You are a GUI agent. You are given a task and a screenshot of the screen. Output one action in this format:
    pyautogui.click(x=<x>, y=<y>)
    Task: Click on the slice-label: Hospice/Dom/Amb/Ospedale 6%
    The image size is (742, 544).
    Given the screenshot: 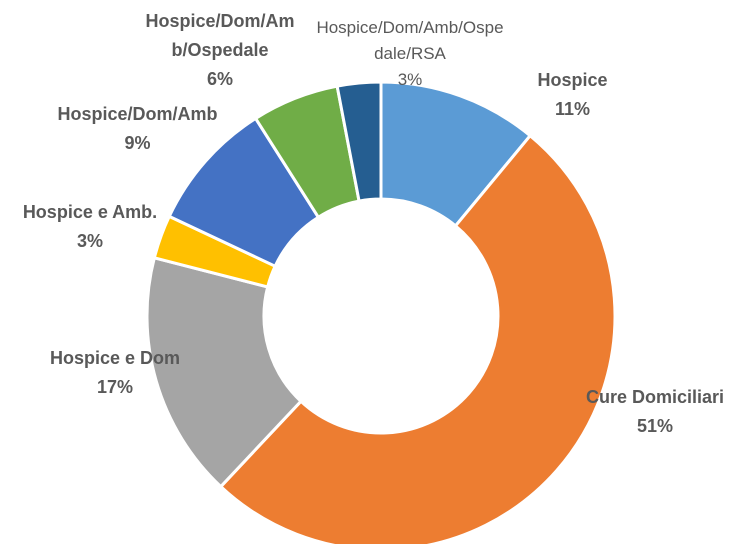 What is the action you would take?
    pyautogui.click(x=220, y=50)
    